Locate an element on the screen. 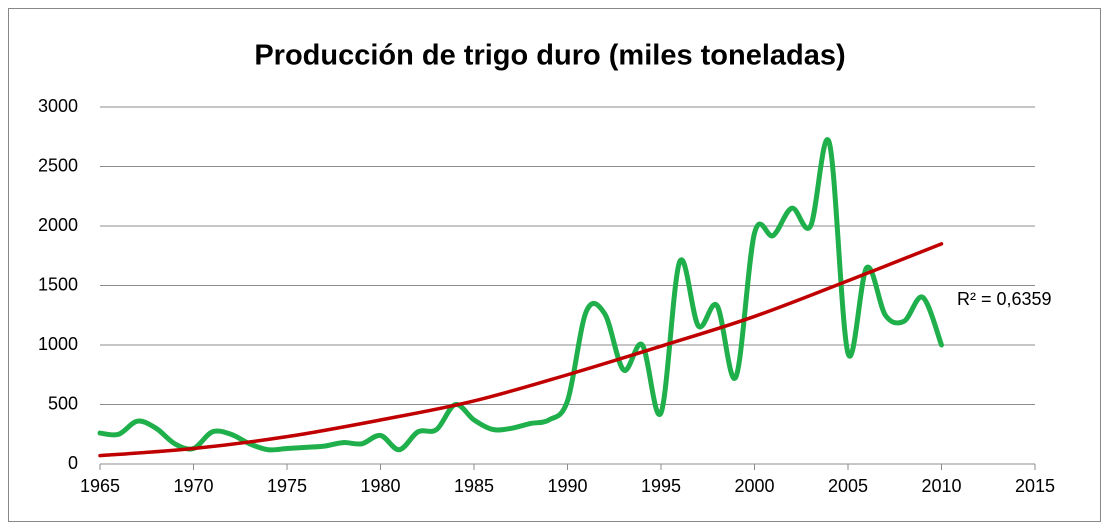  x-tick-label: 1985 is located at coordinates (474, 486).